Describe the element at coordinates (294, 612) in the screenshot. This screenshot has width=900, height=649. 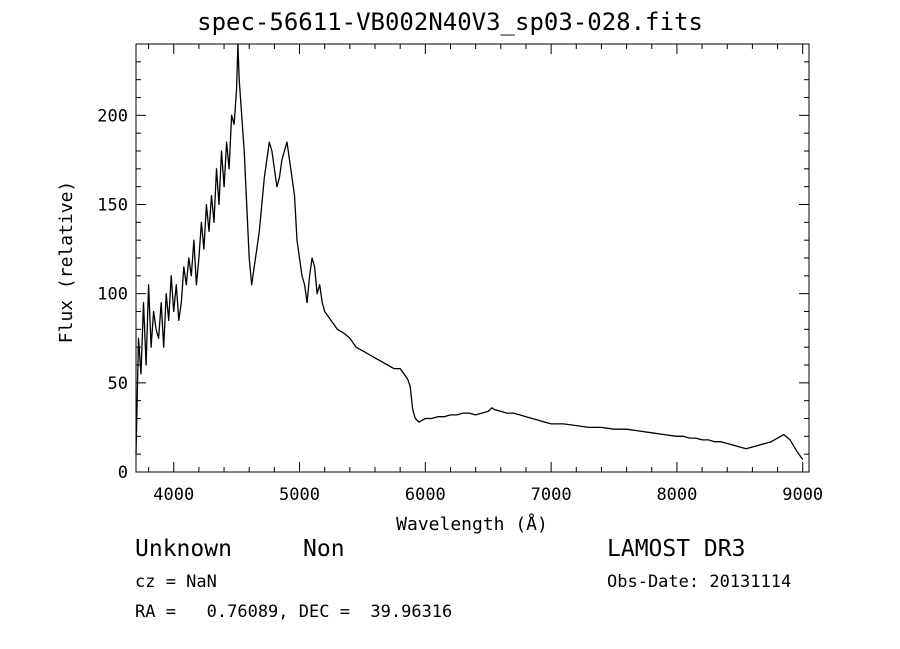
I see `ra-dec-coordinates: RA = 0.76089, DEC = 39.96316` at that location.